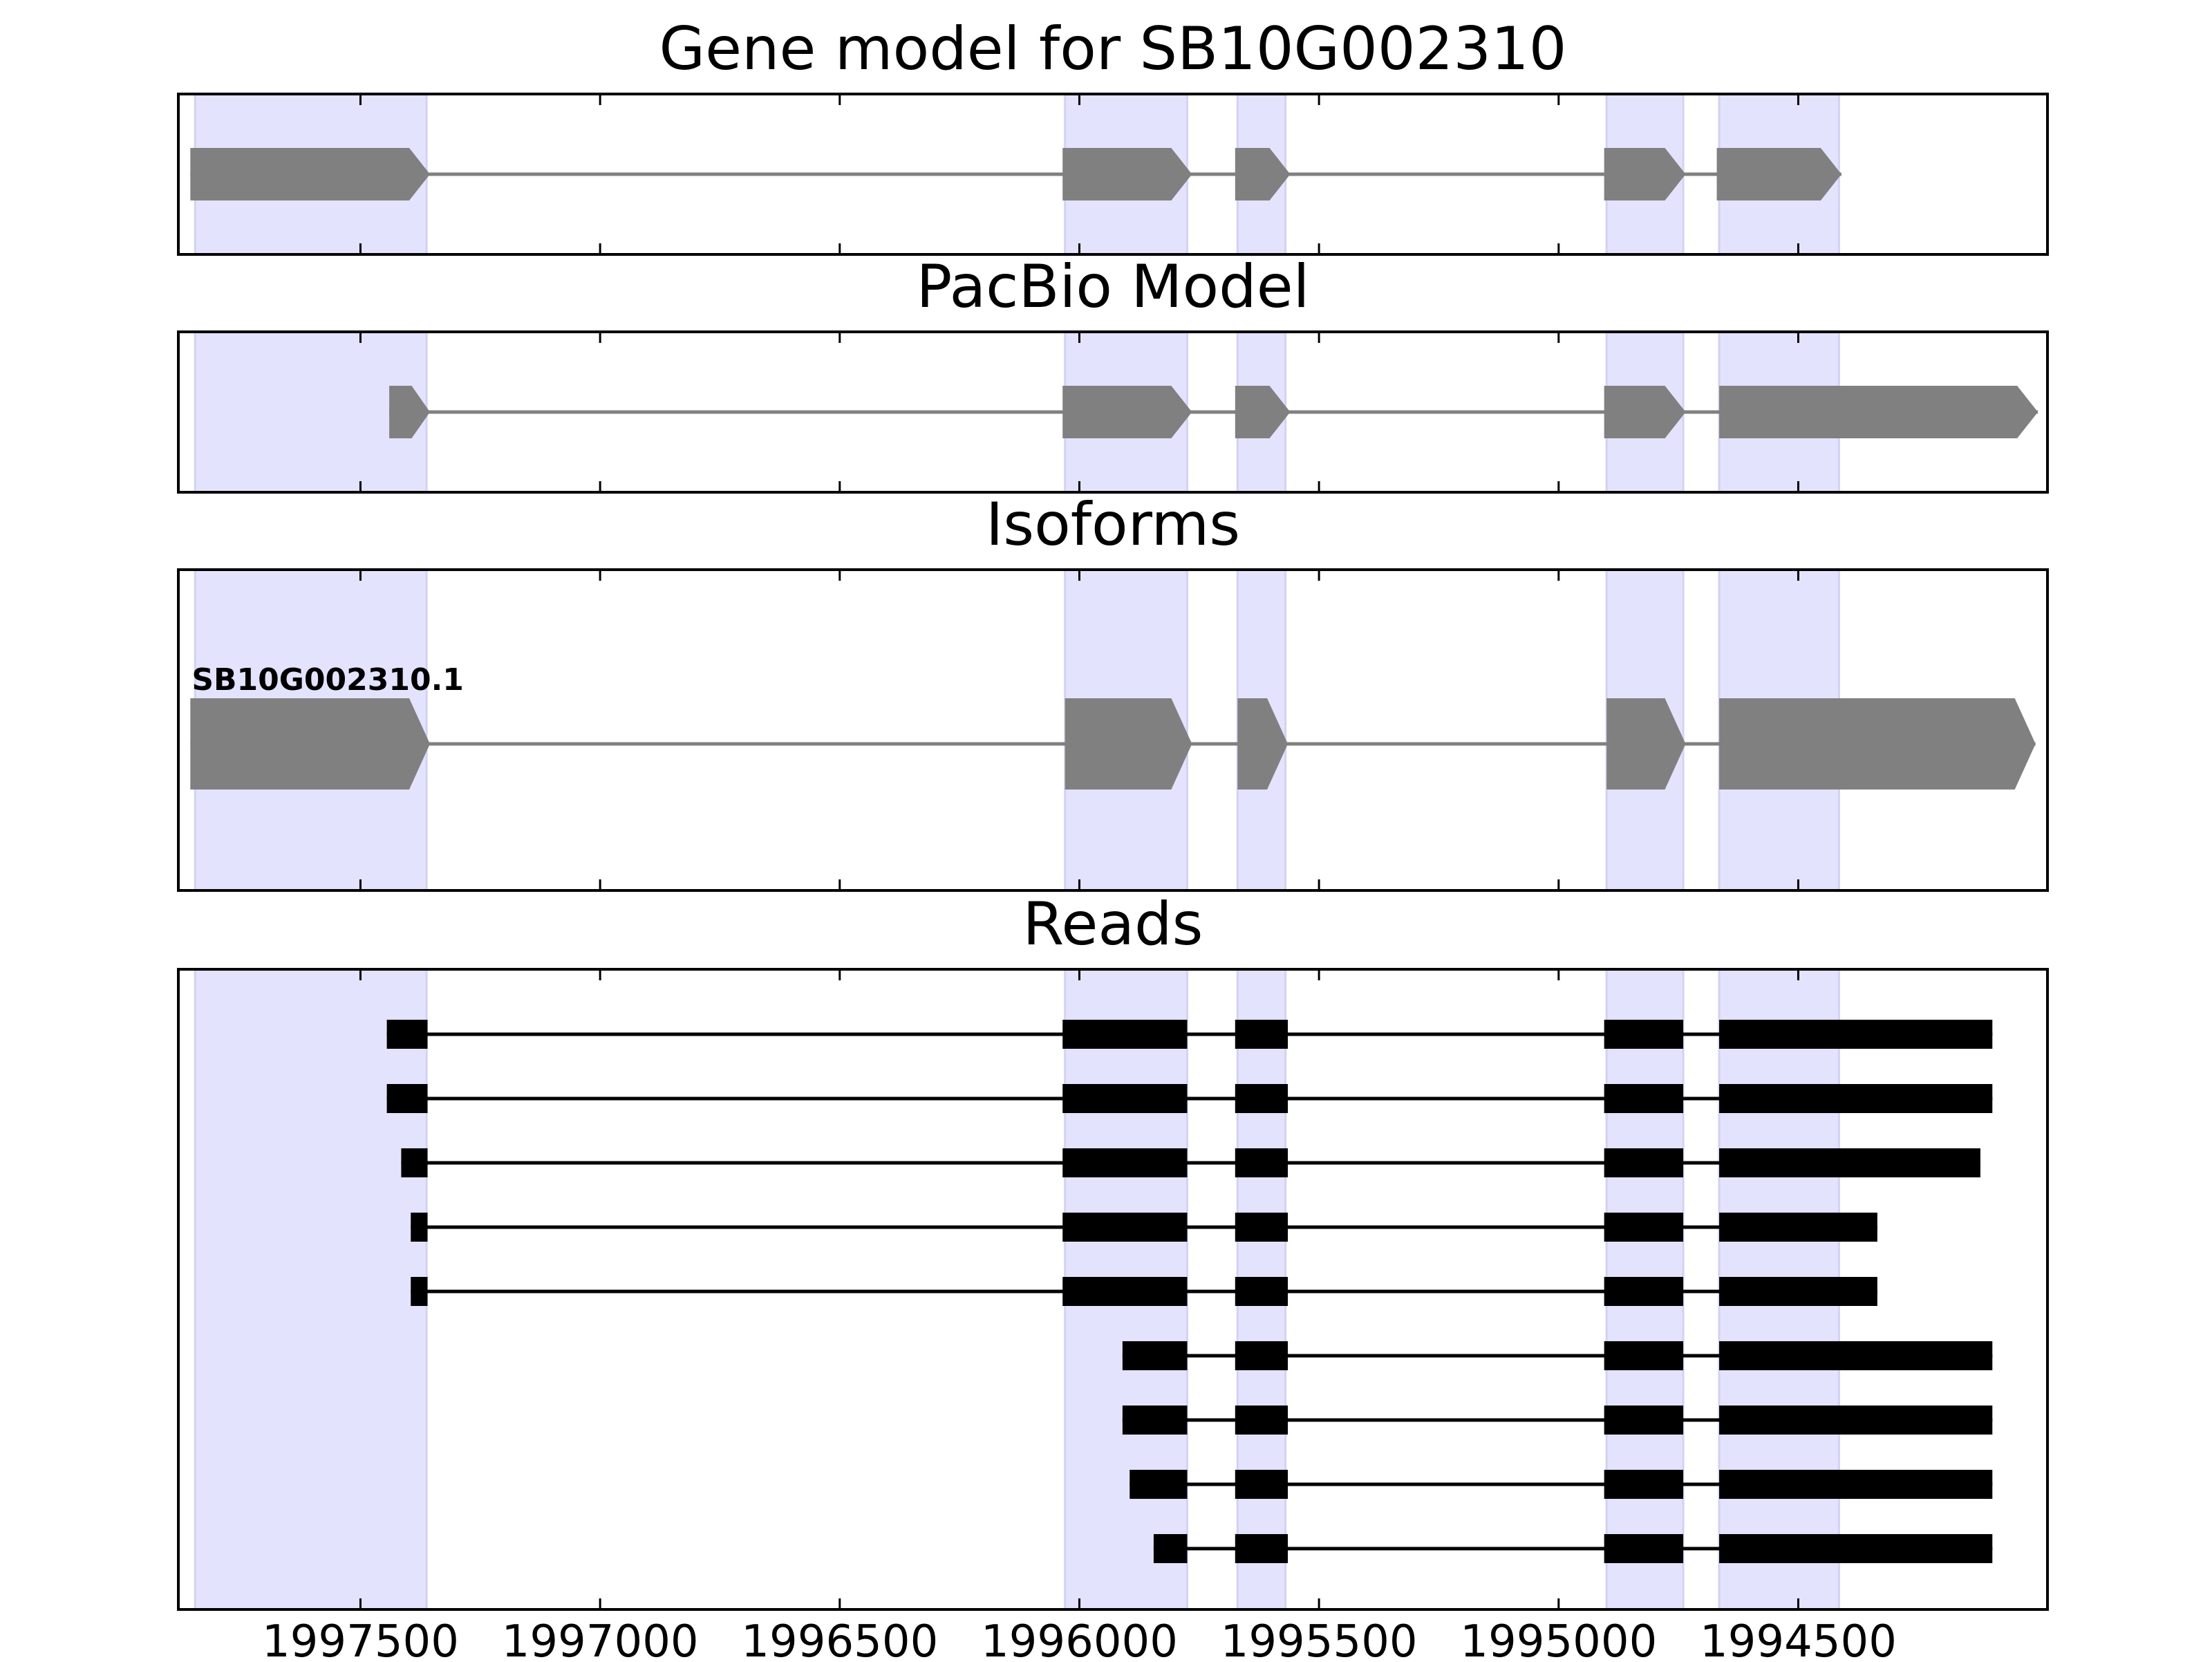 The height and width of the screenshot is (1662, 2212). I want to click on gene-feature: SB10G002310.1, so click(1113, 726).